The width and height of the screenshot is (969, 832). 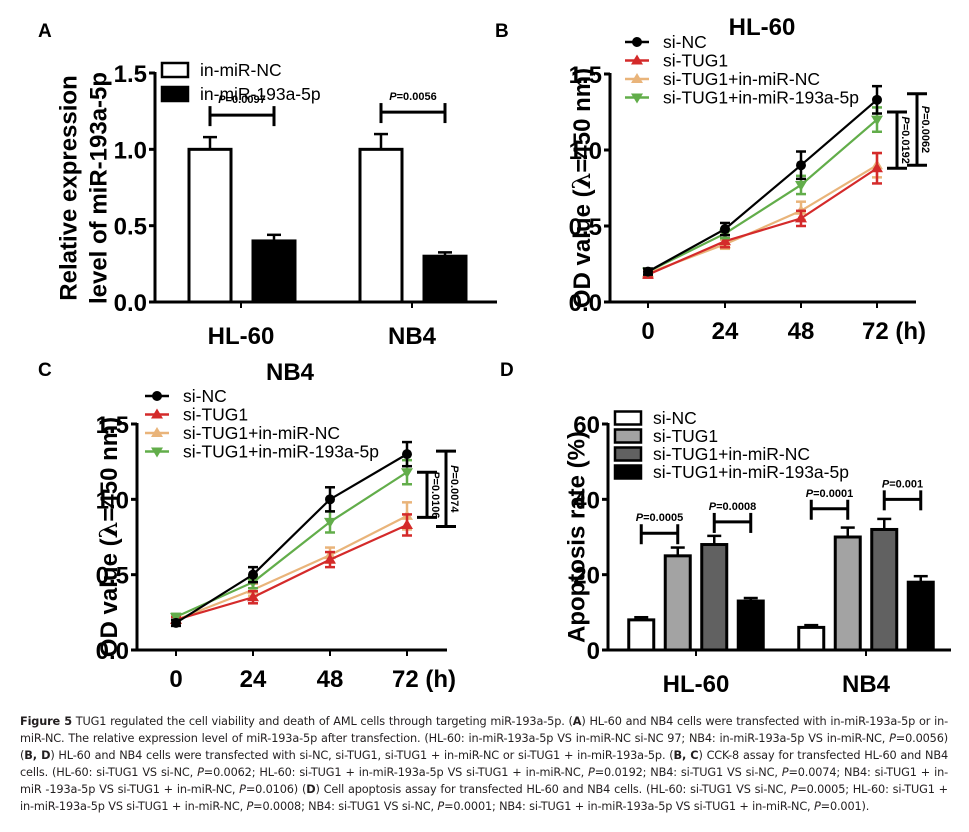 I want to click on x-tick-label: 48, so click(x=330, y=679).